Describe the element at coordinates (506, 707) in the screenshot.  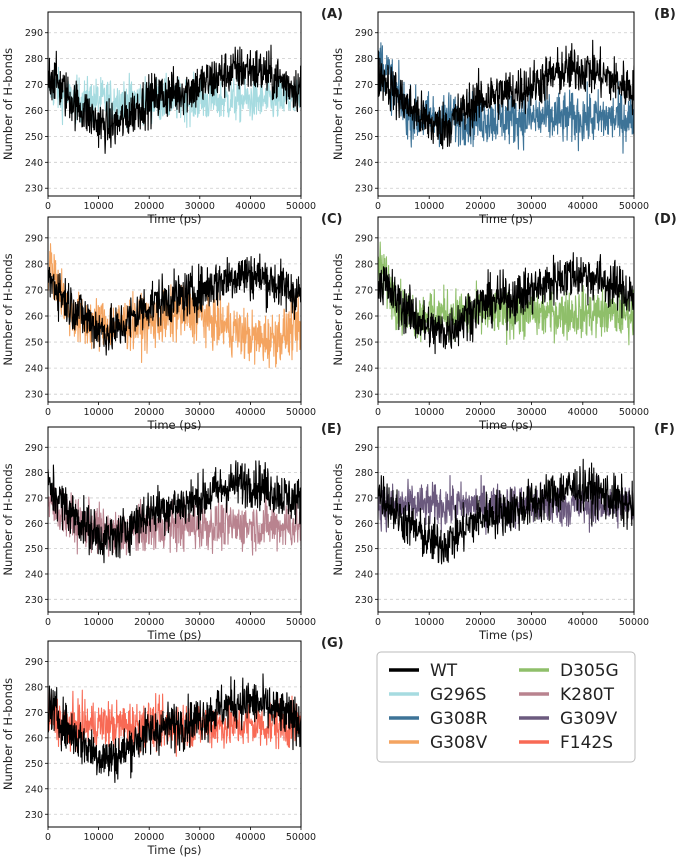
I see `legend: WT G296S G308R G308V D305G K280T G309V F142S` at that location.